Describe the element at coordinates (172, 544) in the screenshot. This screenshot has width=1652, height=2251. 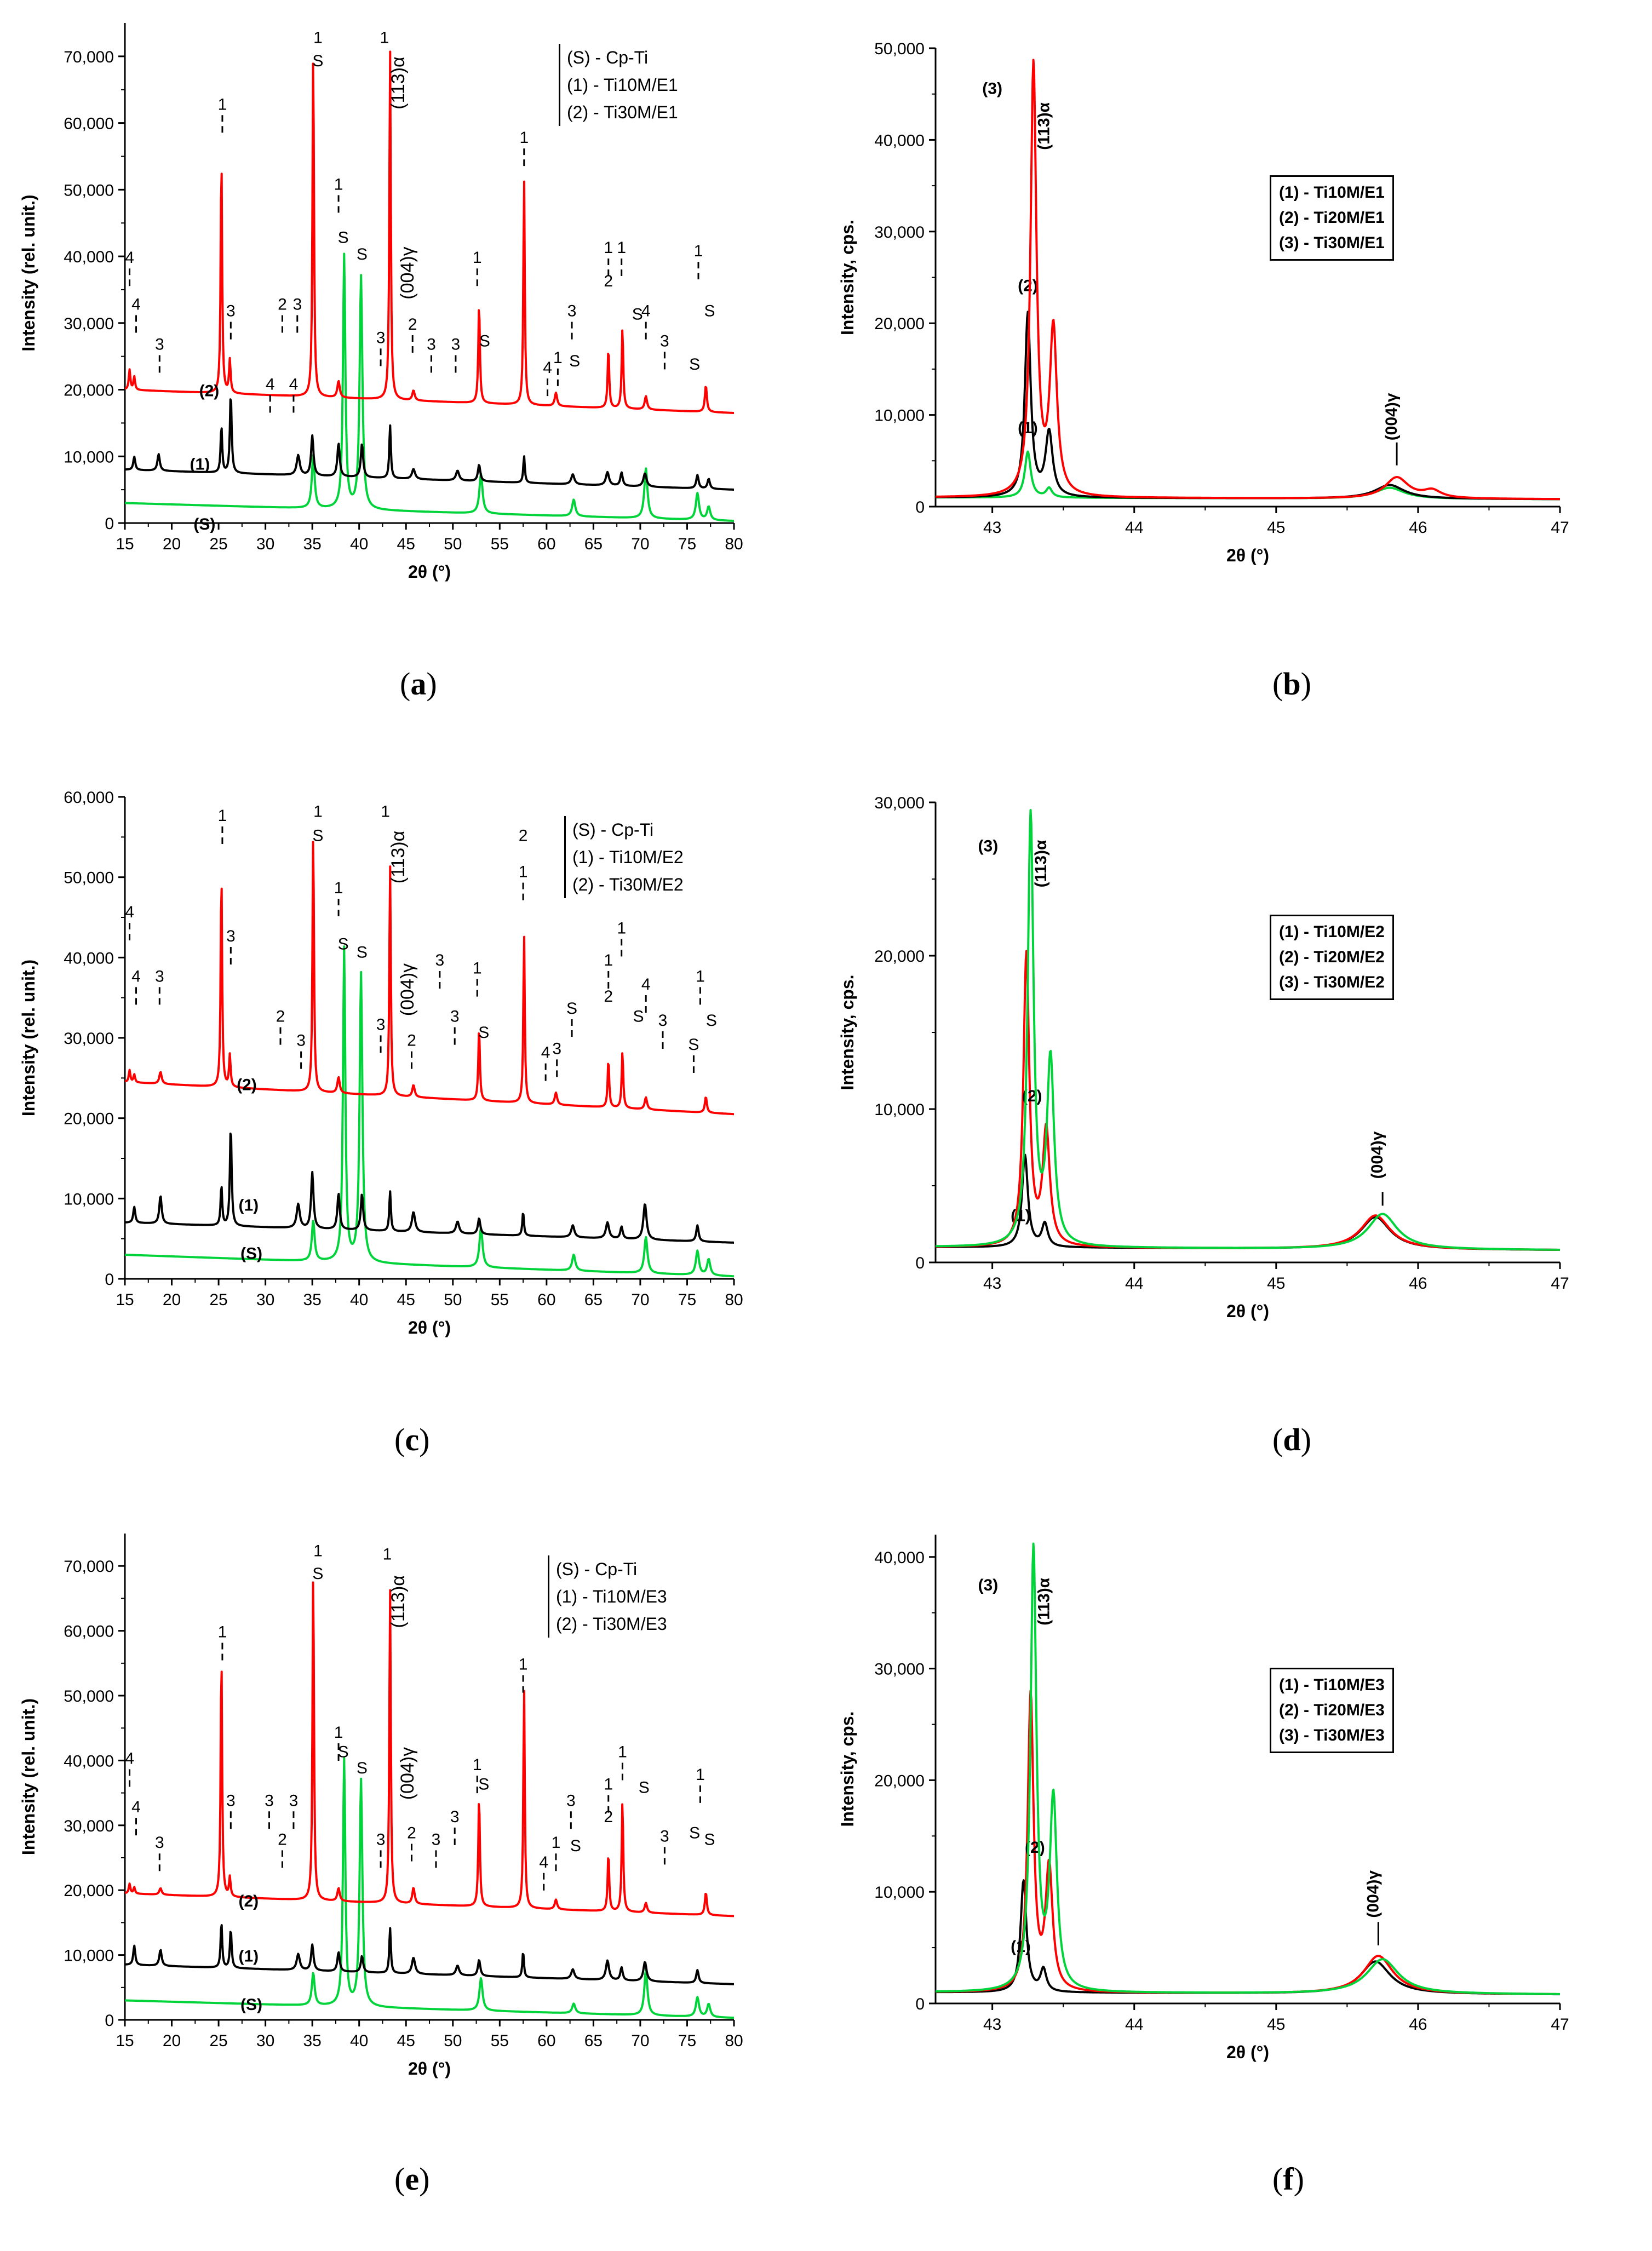
I see `x-tick-label: 20` at that location.